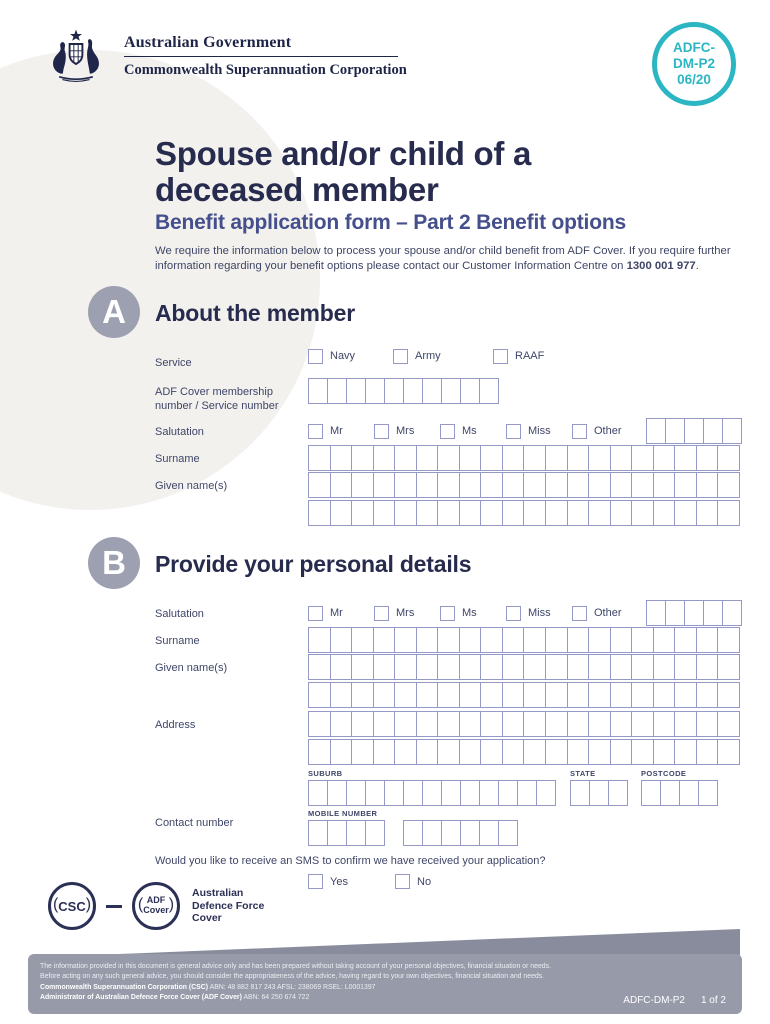  What do you see at coordinates (500, 356) in the screenshot?
I see `raaf-checkbox` at bounding box center [500, 356].